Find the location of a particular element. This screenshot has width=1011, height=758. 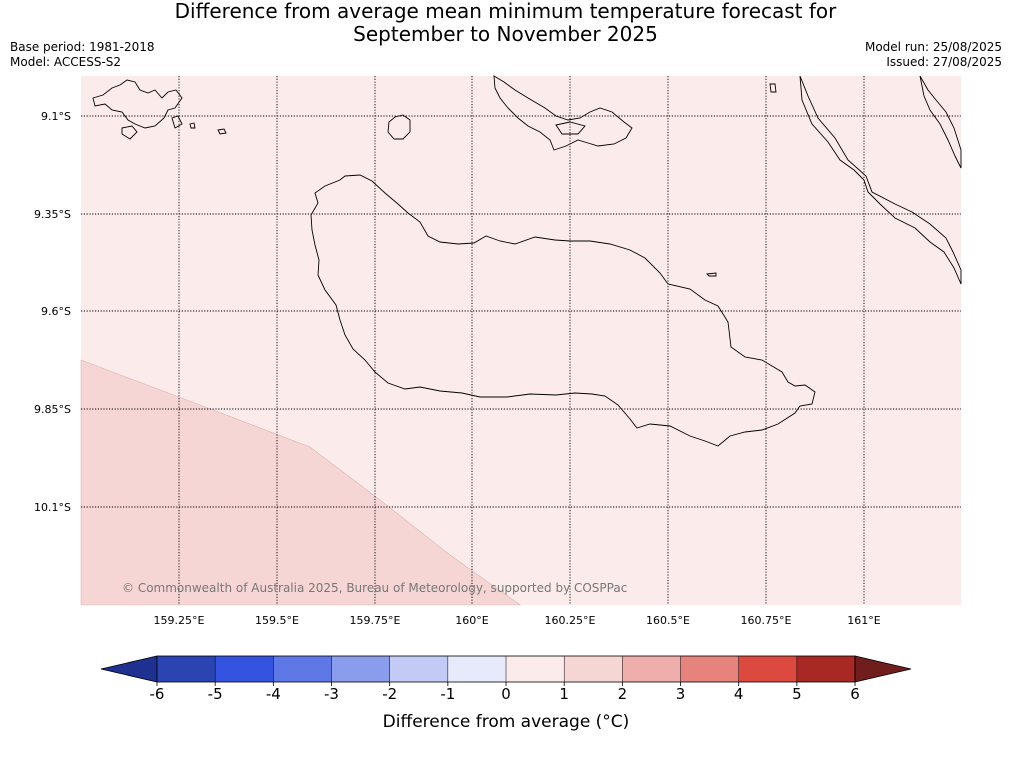

coastline-small-islet is located at coordinates (711, 274).